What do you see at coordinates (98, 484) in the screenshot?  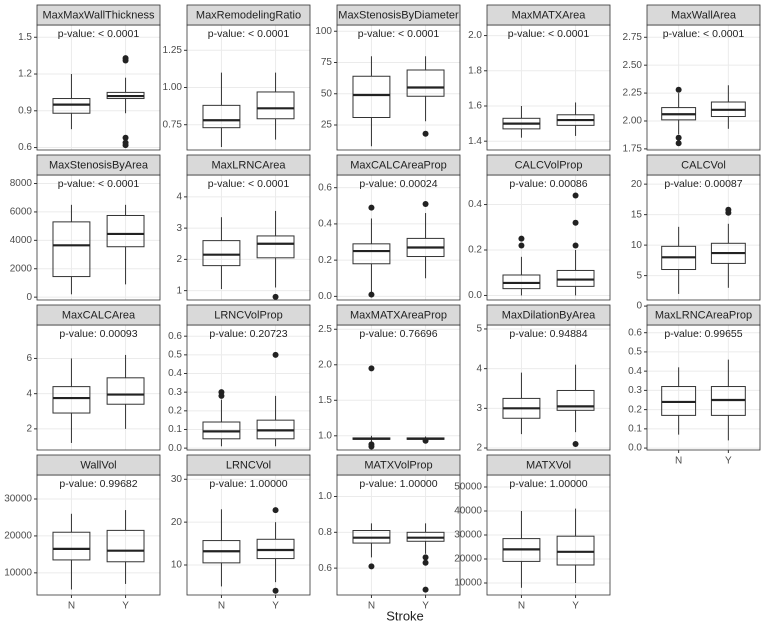 I see `p-value: p-value: 0.99682` at bounding box center [98, 484].